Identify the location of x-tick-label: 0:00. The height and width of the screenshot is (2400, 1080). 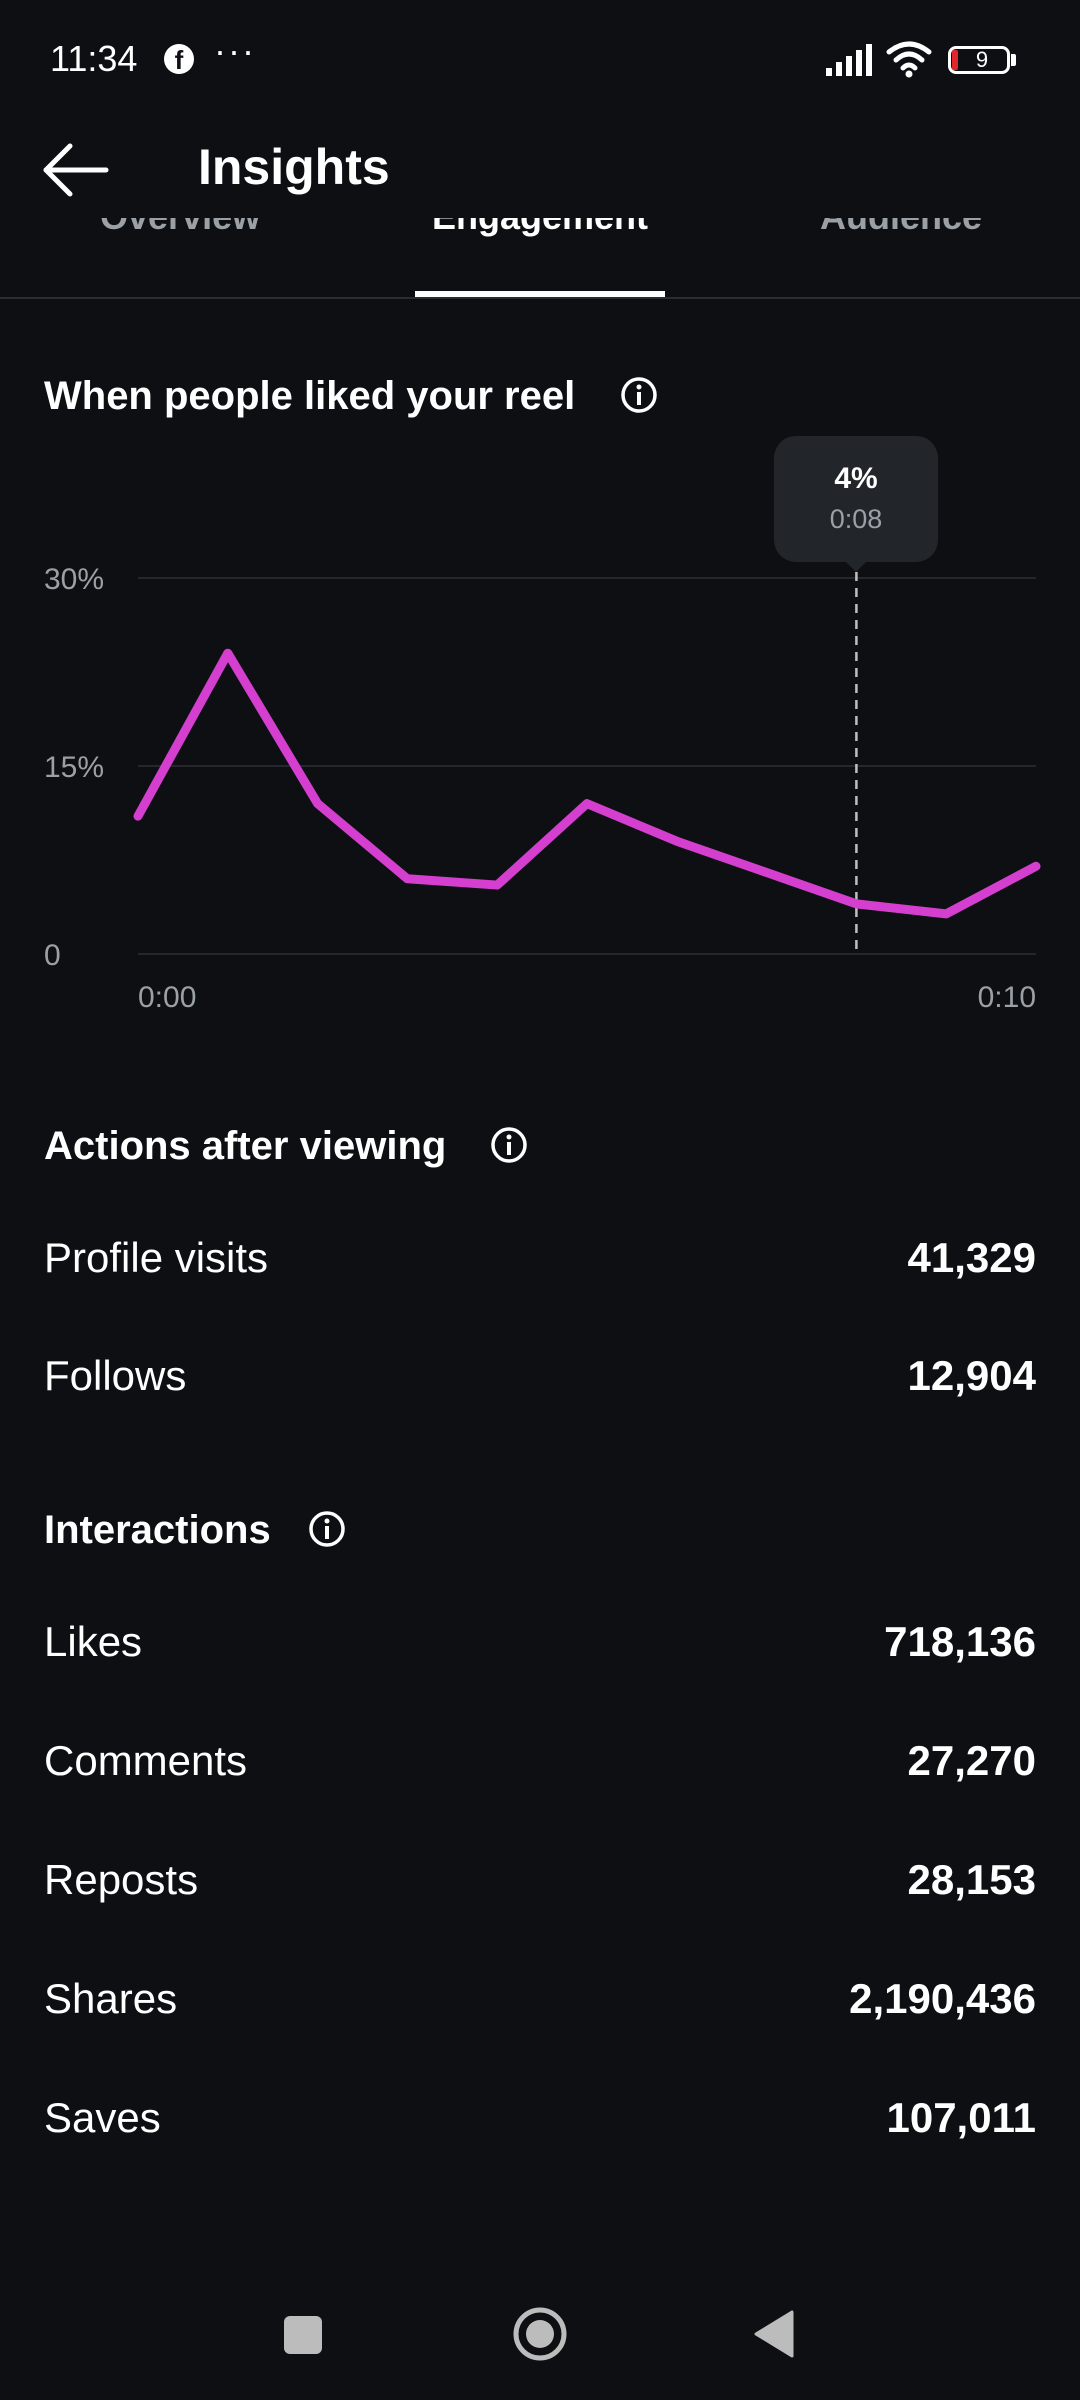
(167, 997).